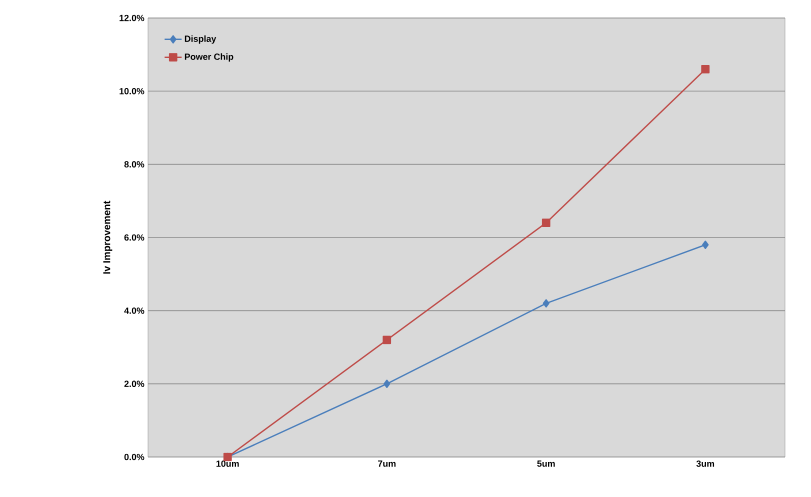 The image size is (811, 497). Describe the element at coordinates (107, 237) in the screenshot. I see `y-axis-title: Iv Improvement` at that location.